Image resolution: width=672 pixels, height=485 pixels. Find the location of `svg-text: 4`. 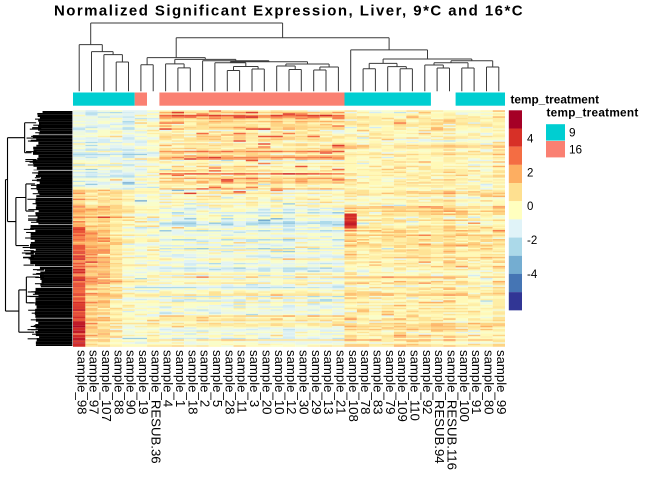

svg-text: 4 is located at coordinates (530, 140).